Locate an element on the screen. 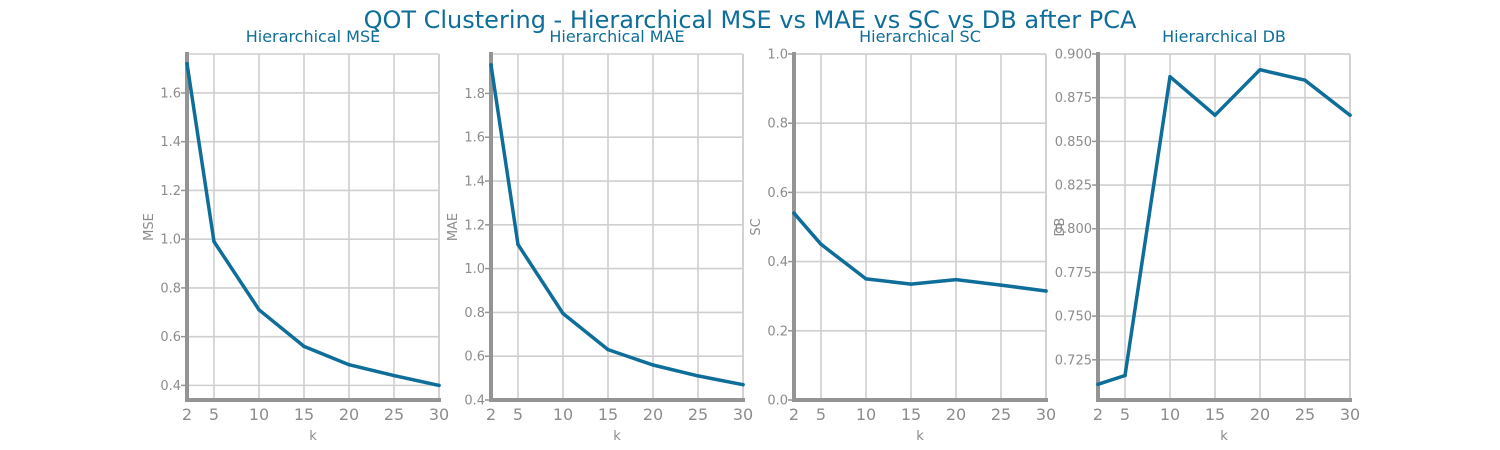 The width and height of the screenshot is (1500, 450). sc-x-tick-label: 25 is located at coordinates (1001, 414).